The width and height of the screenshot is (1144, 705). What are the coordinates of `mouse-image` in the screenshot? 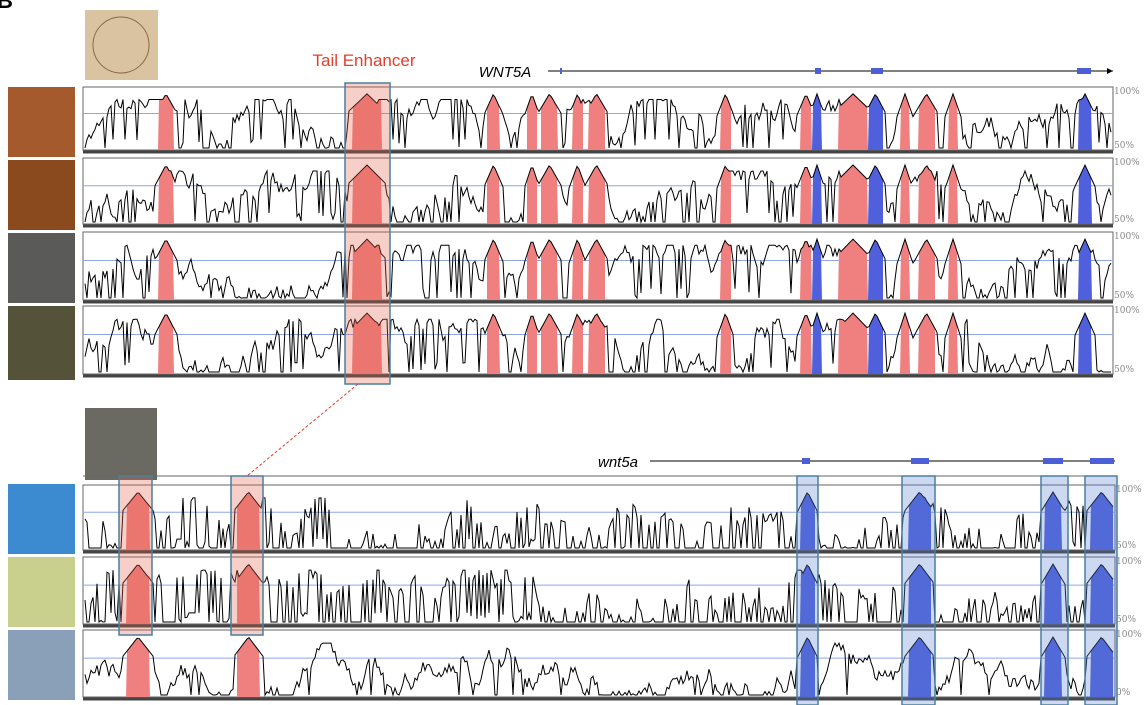 It's located at (41, 268).